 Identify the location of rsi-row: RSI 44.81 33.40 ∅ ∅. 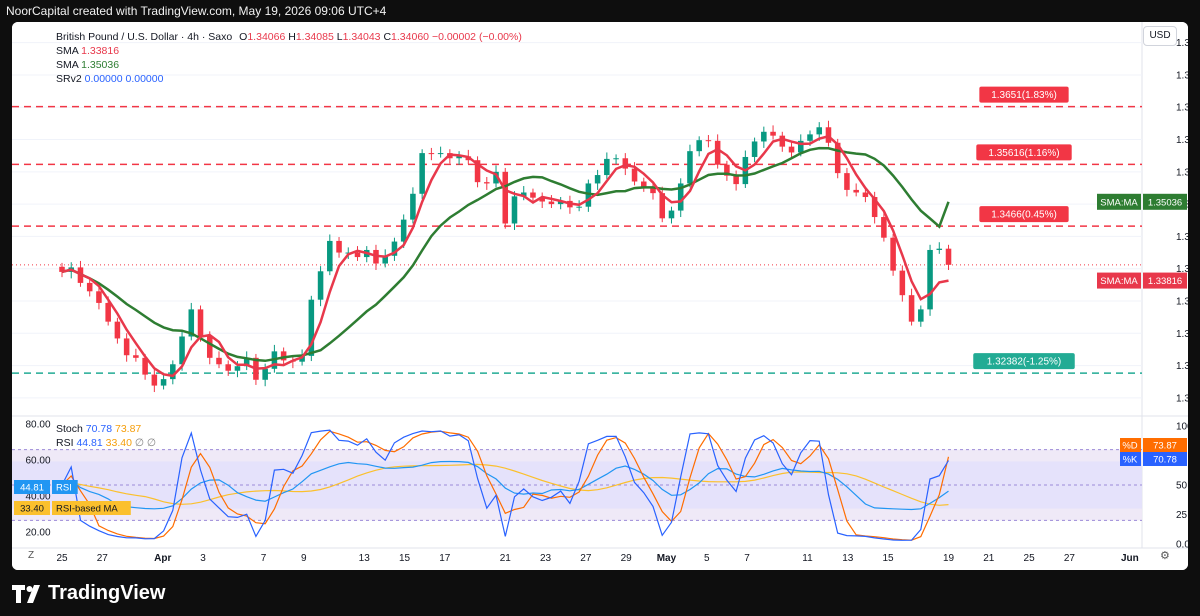
(106, 443).